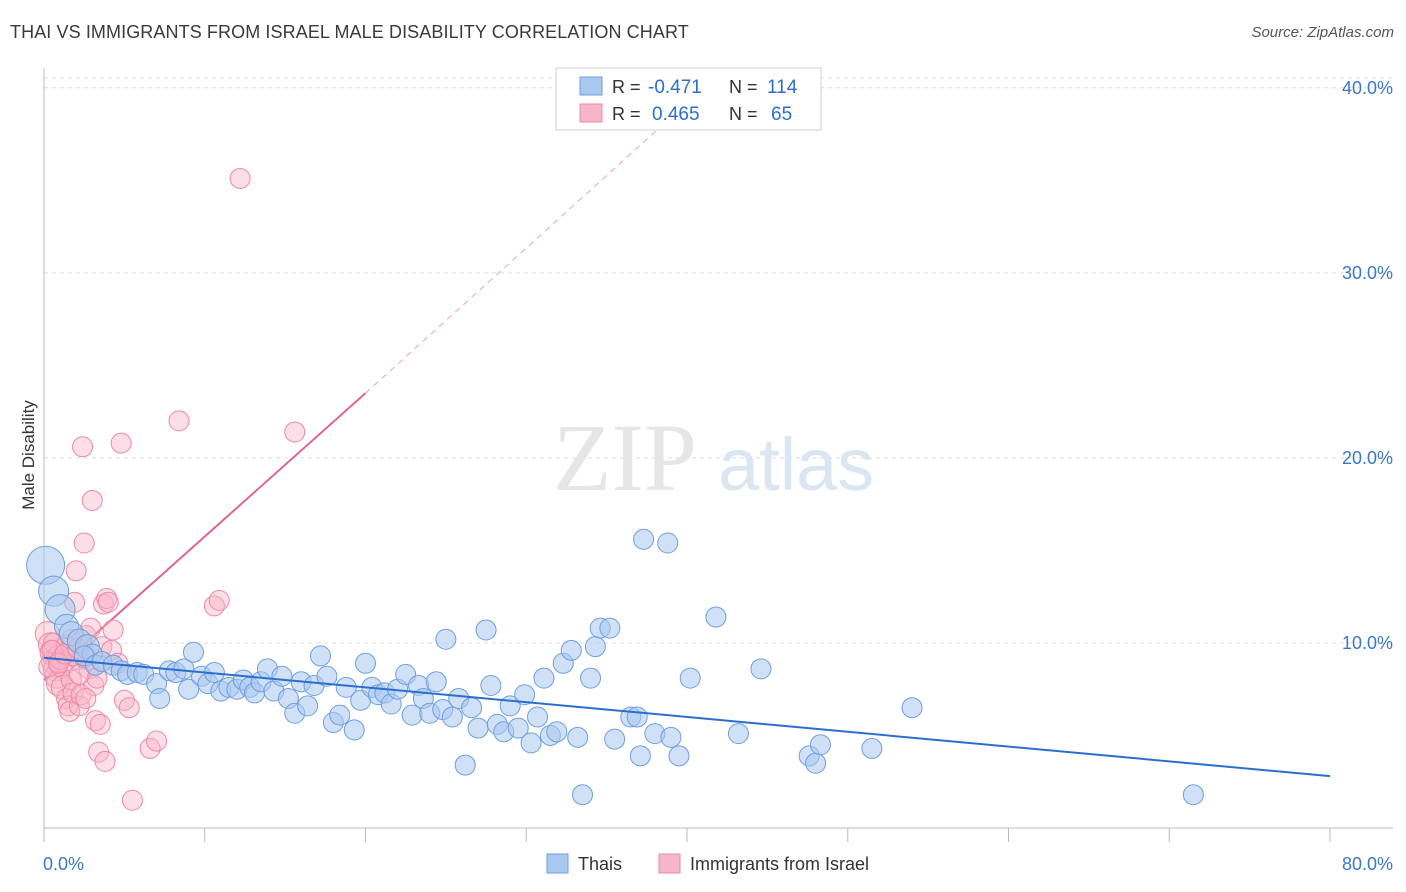 Image resolution: width=1406 pixels, height=892 pixels. What do you see at coordinates (1367, 458) in the screenshot?
I see `y-tick-label-20: 20.0%` at bounding box center [1367, 458].